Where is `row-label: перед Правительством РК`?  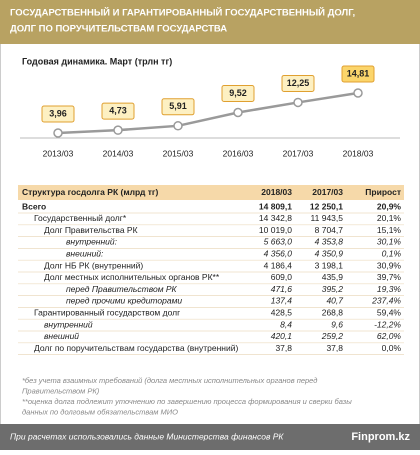
row-label: перед Правительством РК is located at coordinates (122, 289).